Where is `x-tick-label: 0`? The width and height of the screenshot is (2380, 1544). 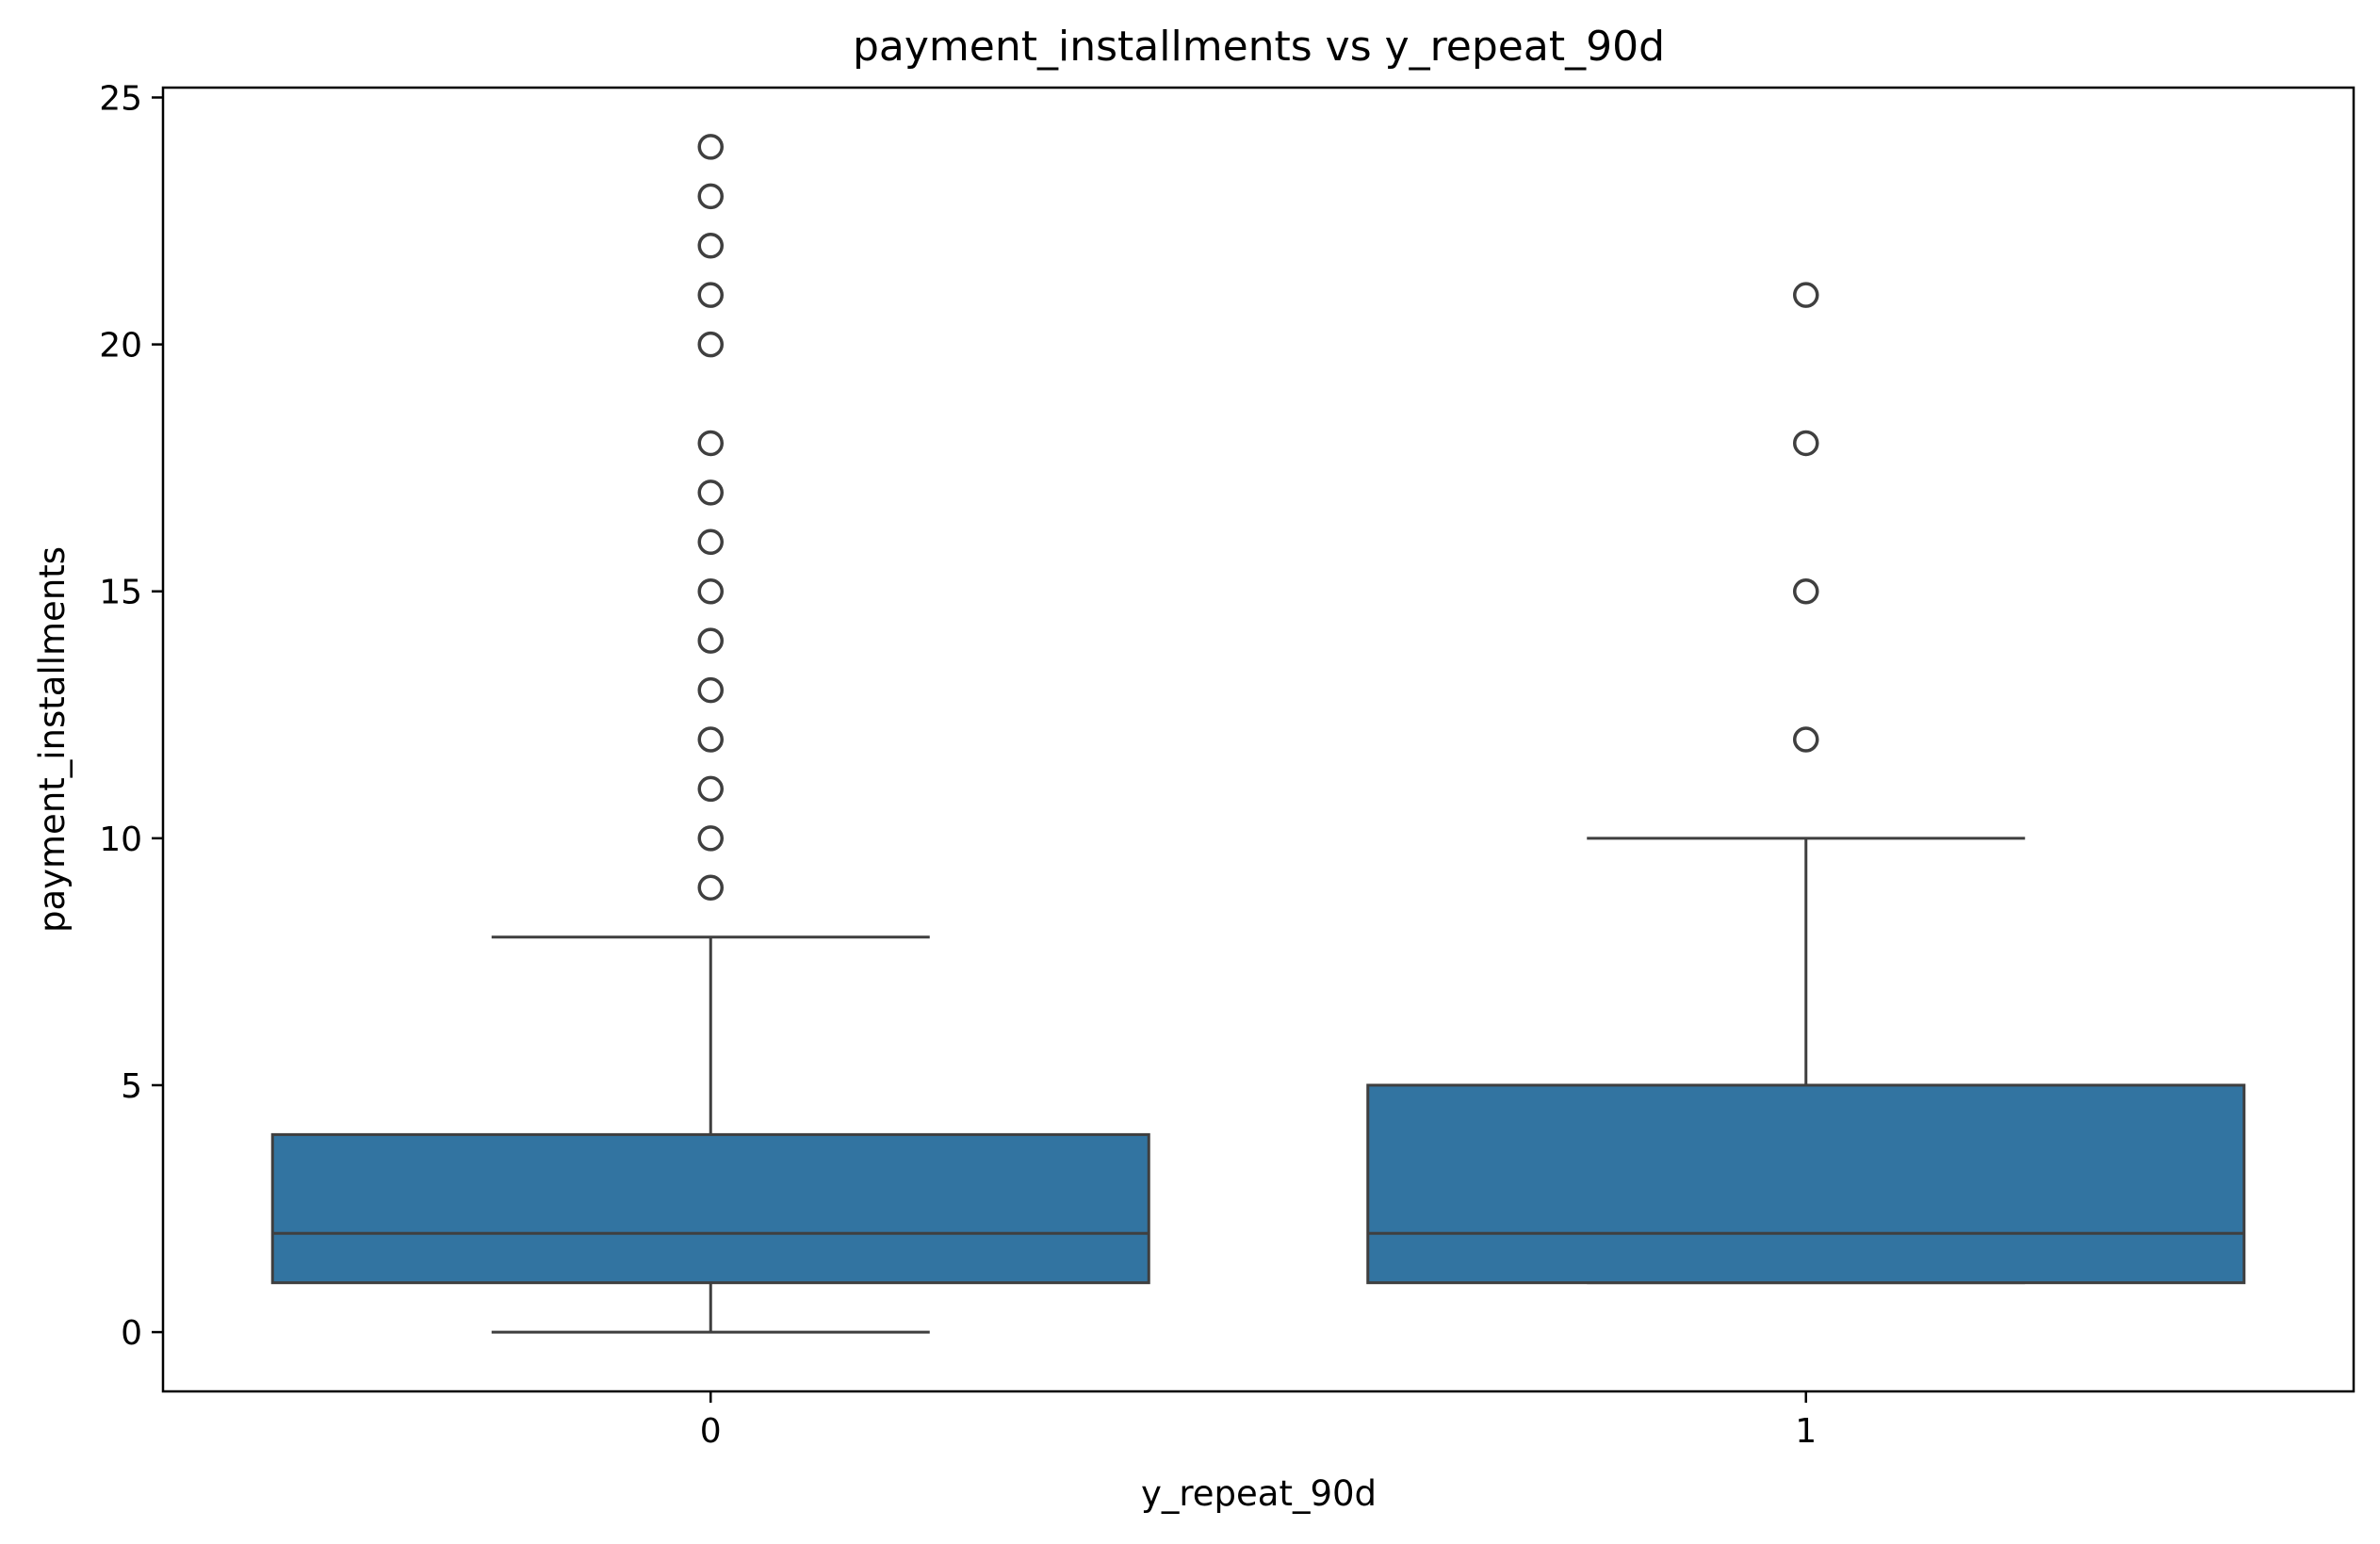 x-tick-label: 0 is located at coordinates (711, 1431).